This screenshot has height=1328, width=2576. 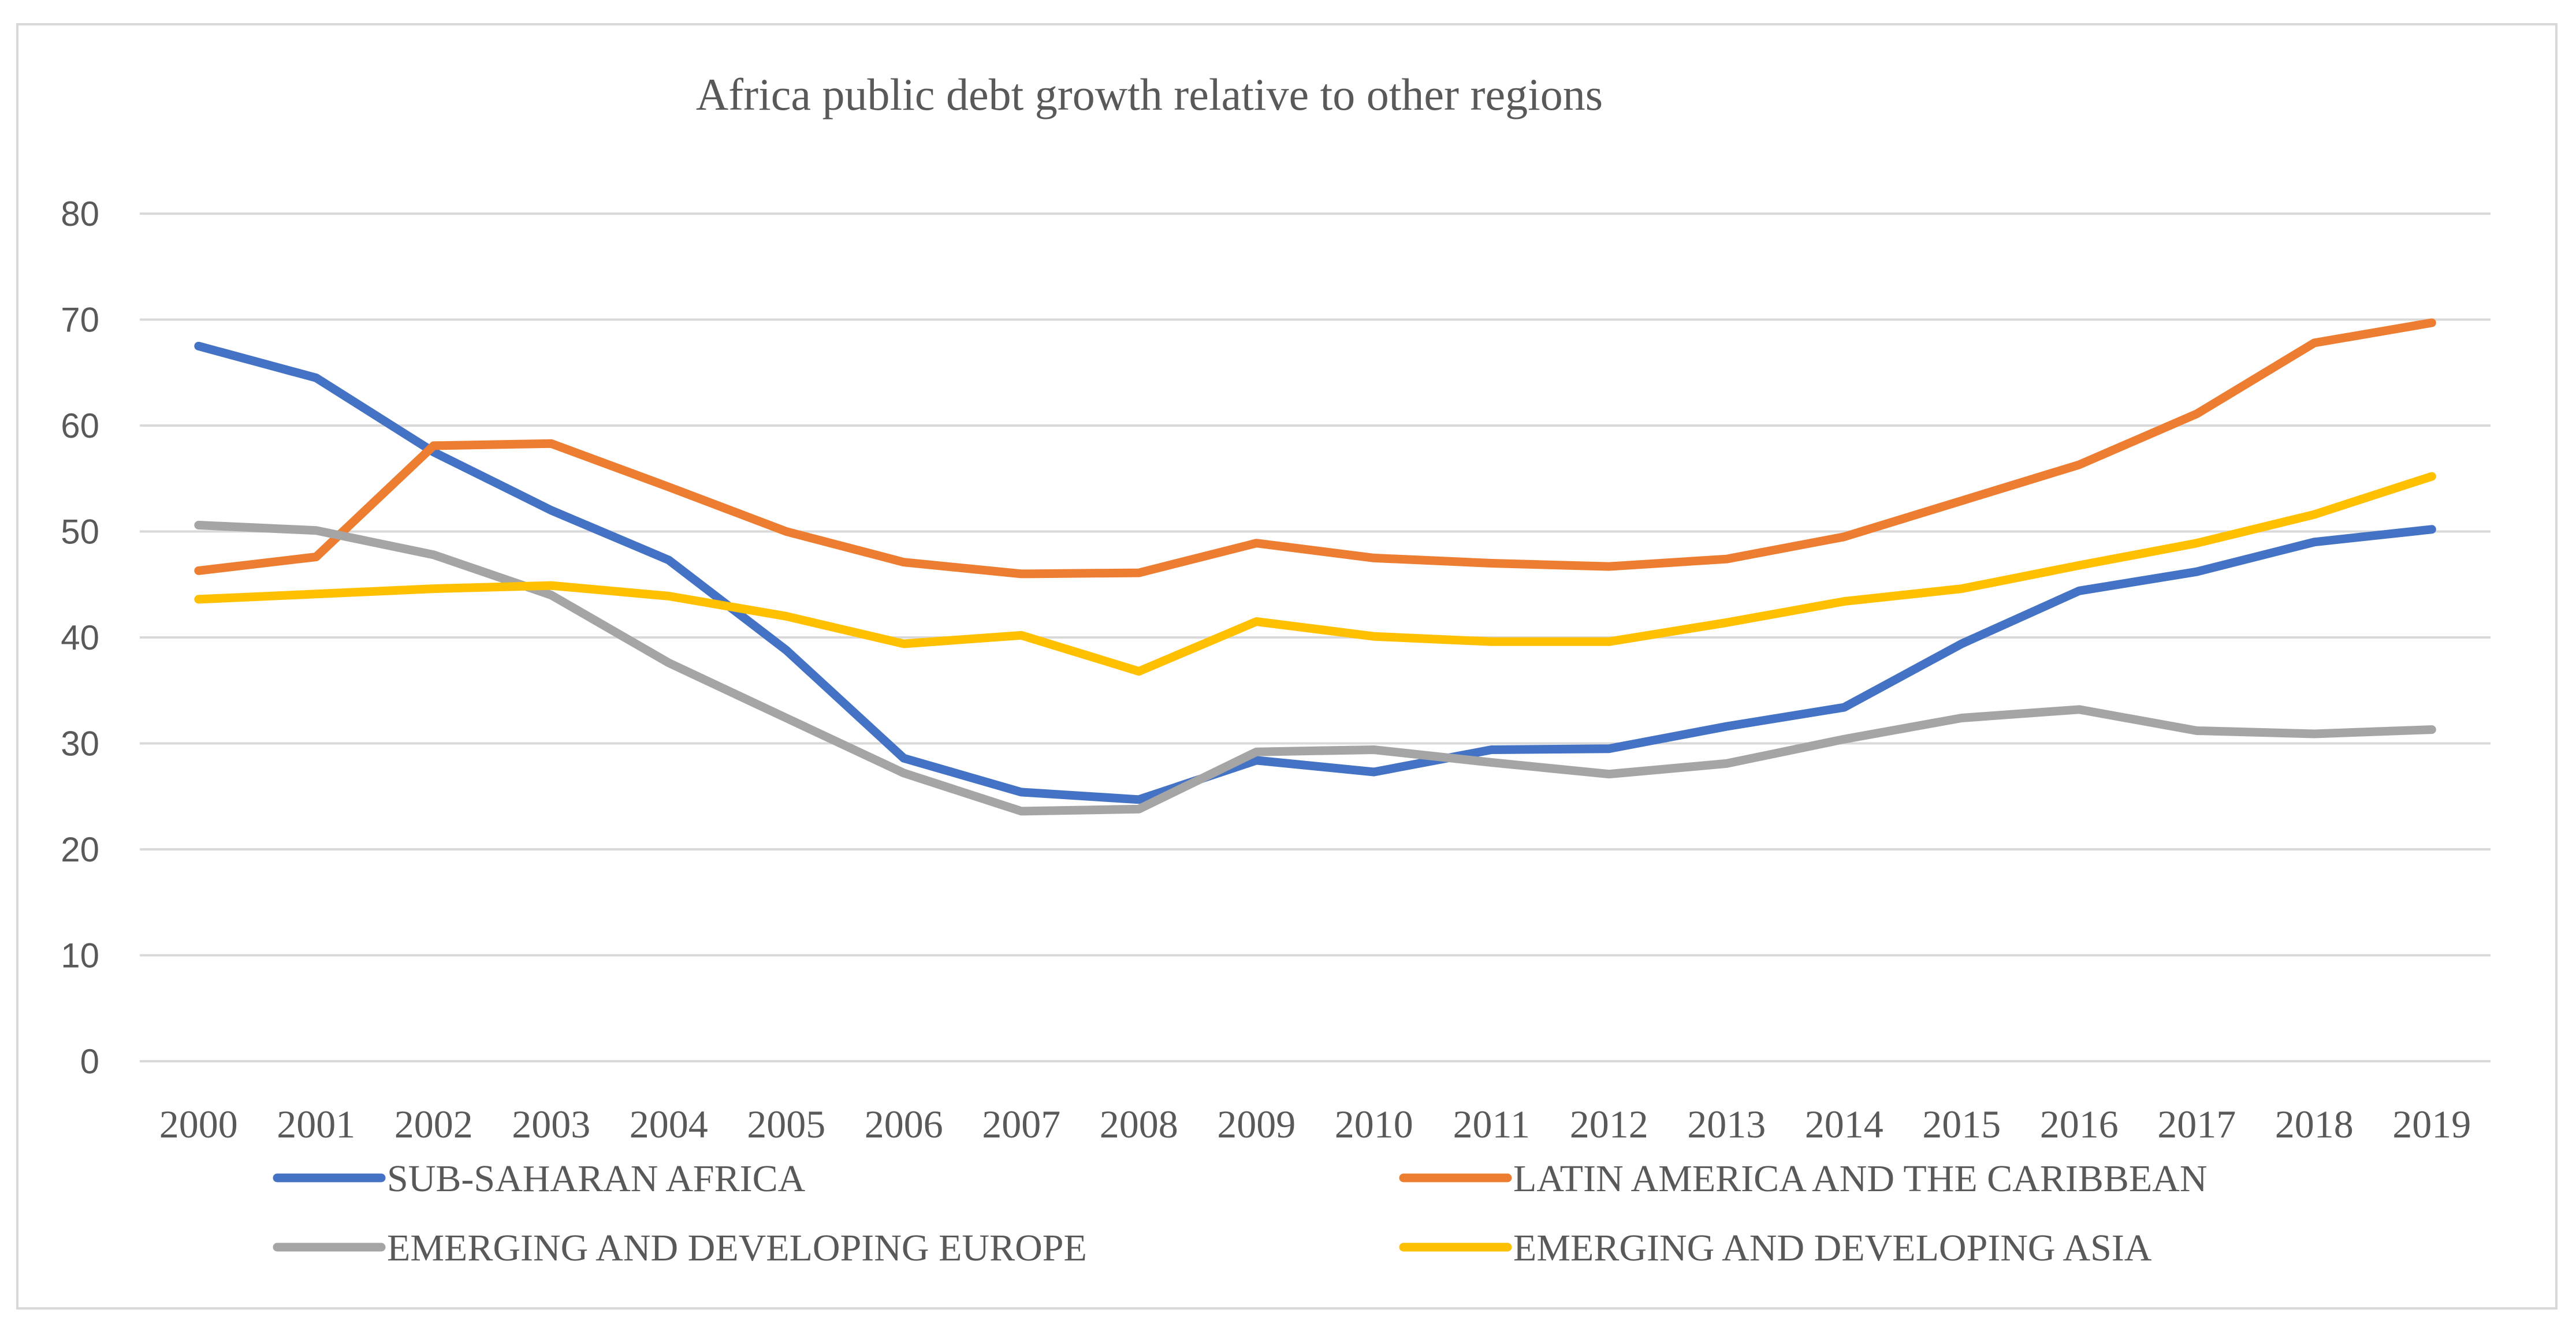 What do you see at coordinates (1962, 1124) in the screenshot?
I see `x-tick-label: 2015` at bounding box center [1962, 1124].